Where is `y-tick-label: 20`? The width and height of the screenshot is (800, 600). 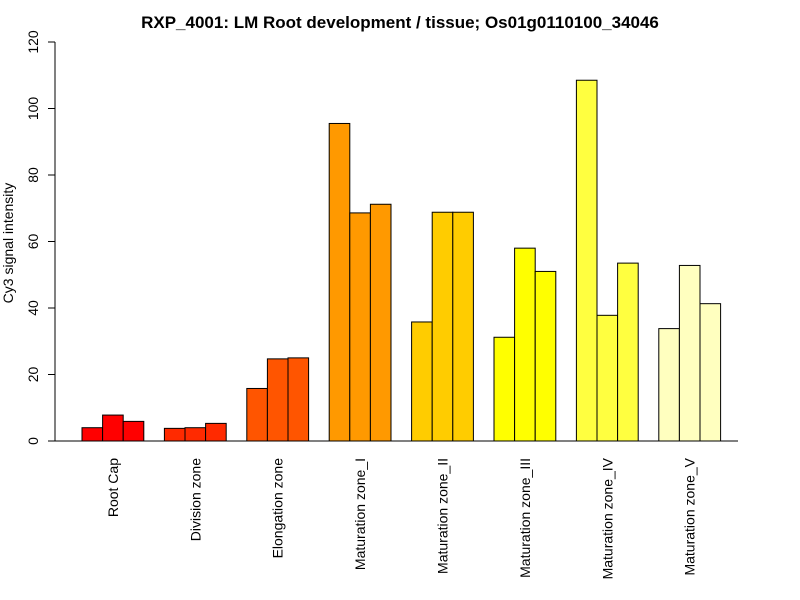
y-tick-label: 20 is located at coordinates (33, 375).